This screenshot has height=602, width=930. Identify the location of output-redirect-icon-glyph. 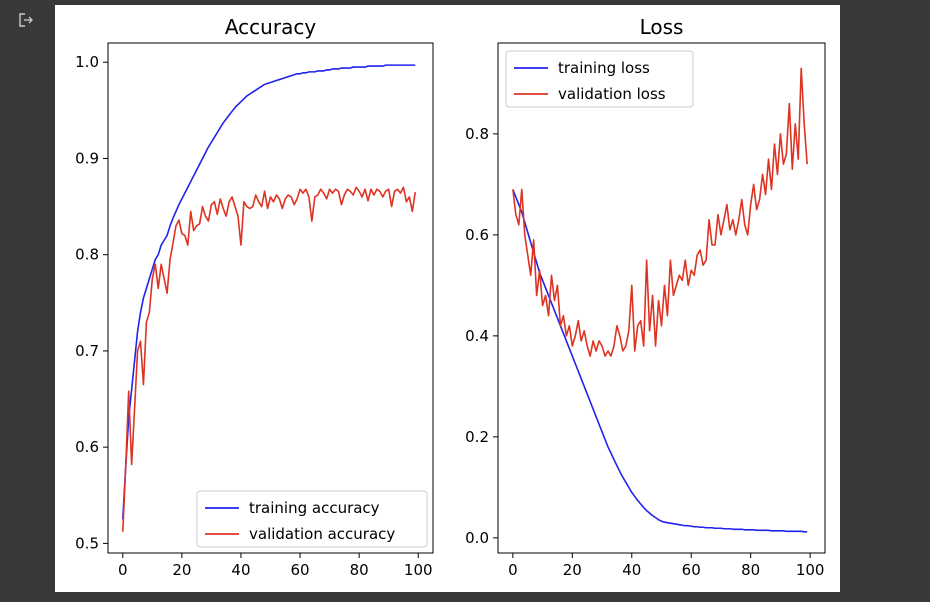
(26, 20).